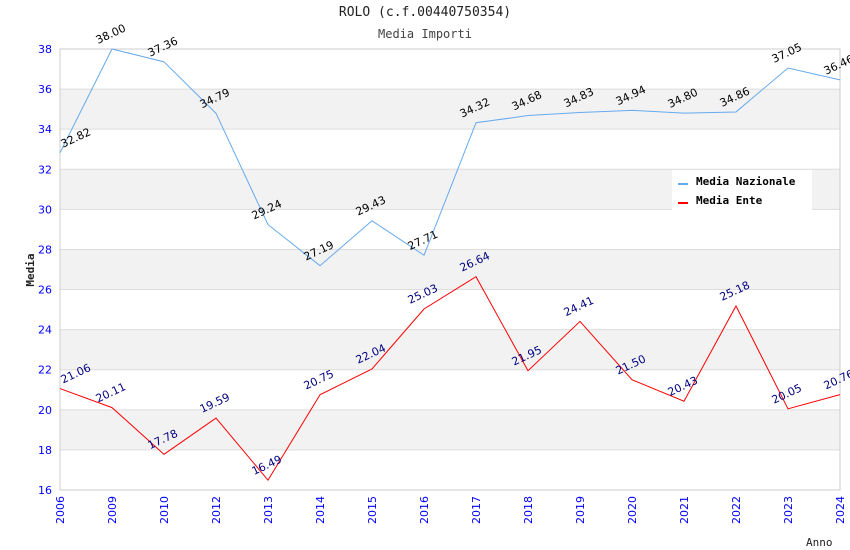 This screenshot has height=550, width=850. I want to click on x-tick-label: 2018, so click(528, 510).